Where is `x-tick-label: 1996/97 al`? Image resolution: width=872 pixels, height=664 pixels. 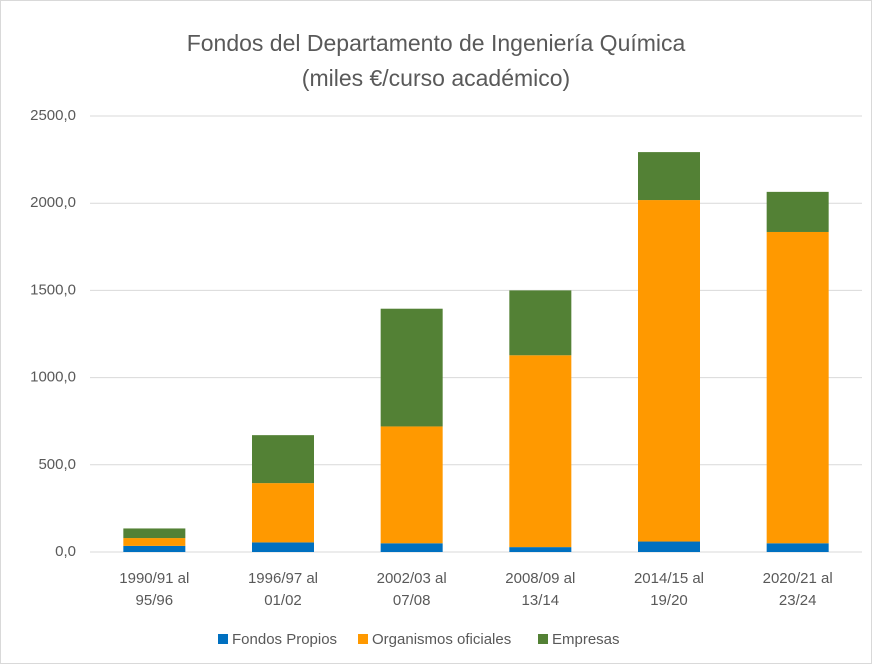 x-tick-label: 1996/97 al is located at coordinates (283, 578).